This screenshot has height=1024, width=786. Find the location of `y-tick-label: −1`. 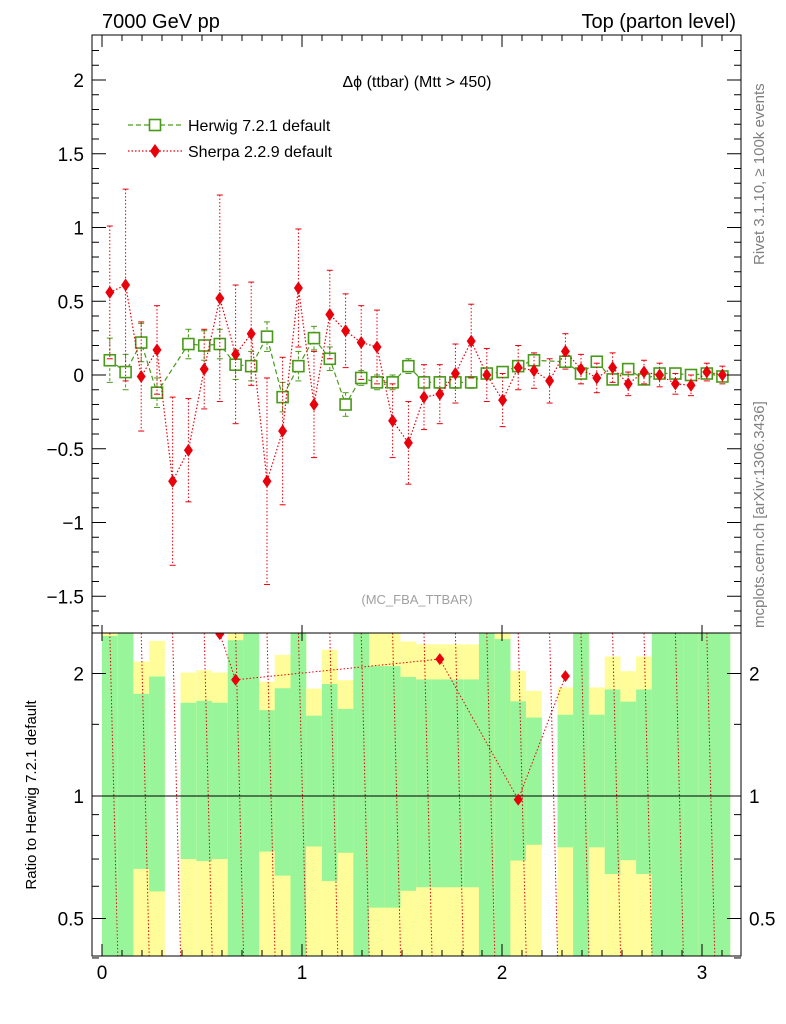

y-tick-label: −1 is located at coordinates (73, 524).